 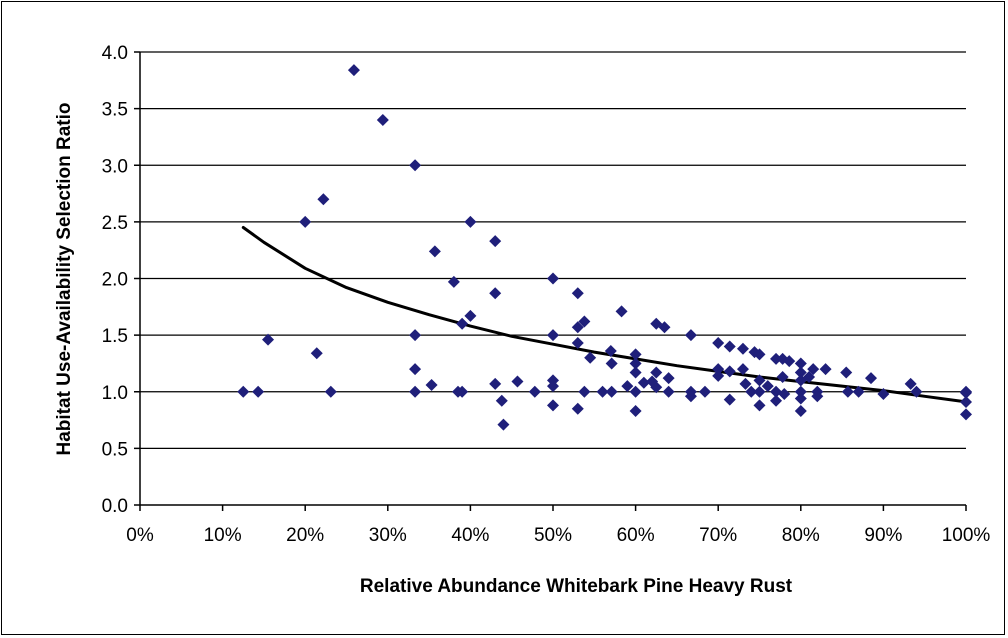 I want to click on y-tick-label-7: 3.5, so click(x=115, y=110).